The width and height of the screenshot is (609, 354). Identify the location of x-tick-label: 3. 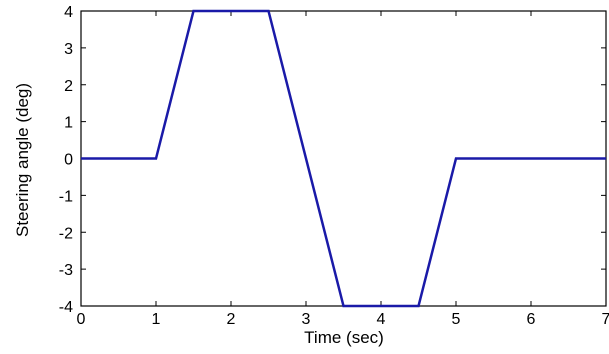
(306, 319).